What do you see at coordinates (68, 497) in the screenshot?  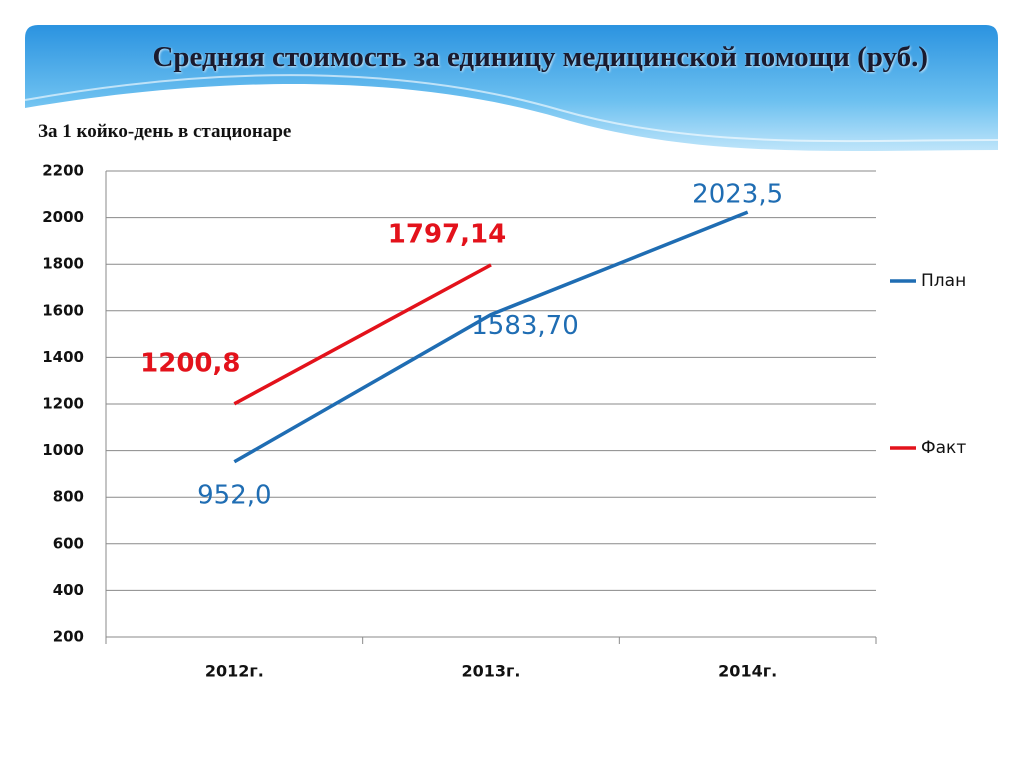 I see `y-tick-label: 800` at bounding box center [68, 497].